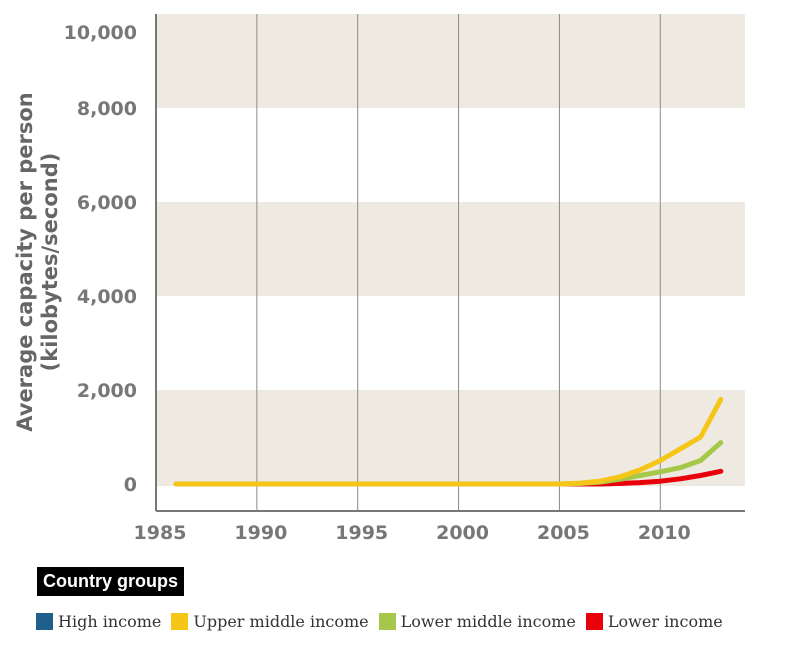  What do you see at coordinates (50, 262) in the screenshot?
I see `y-axis-label: (kilobytes/second)` at bounding box center [50, 262].